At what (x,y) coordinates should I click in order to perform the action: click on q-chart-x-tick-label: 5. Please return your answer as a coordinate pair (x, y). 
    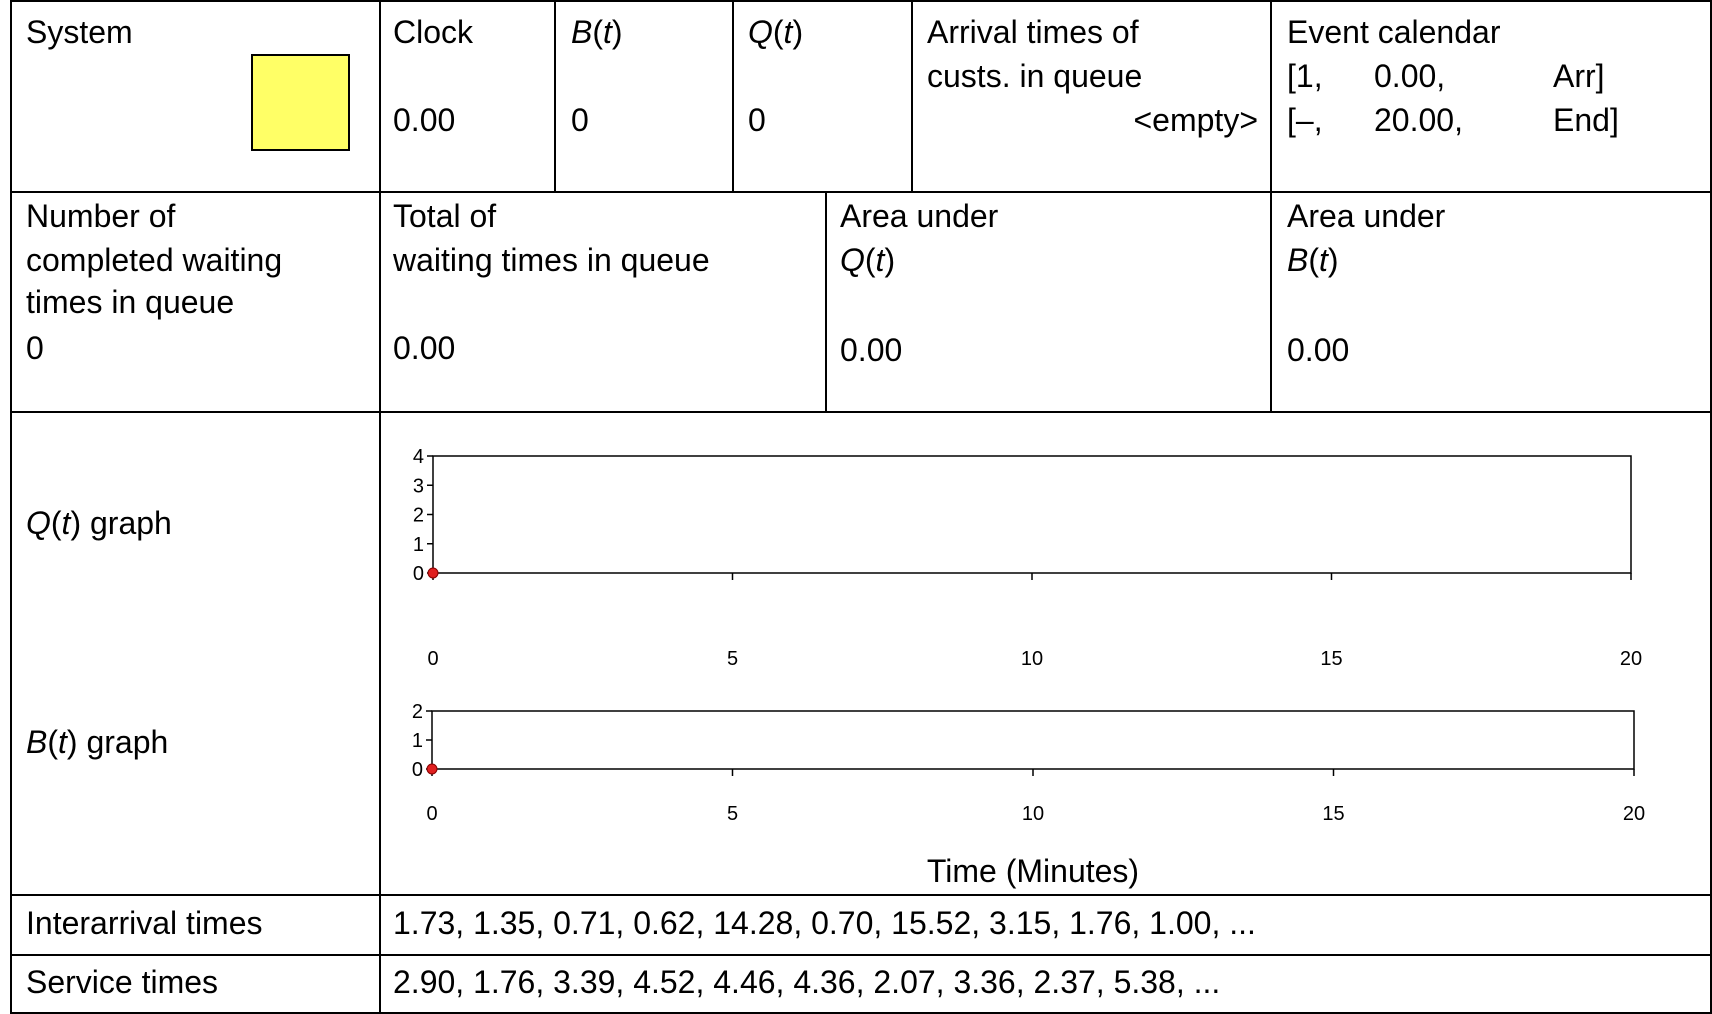
    Looking at the image, I should click on (732, 659).